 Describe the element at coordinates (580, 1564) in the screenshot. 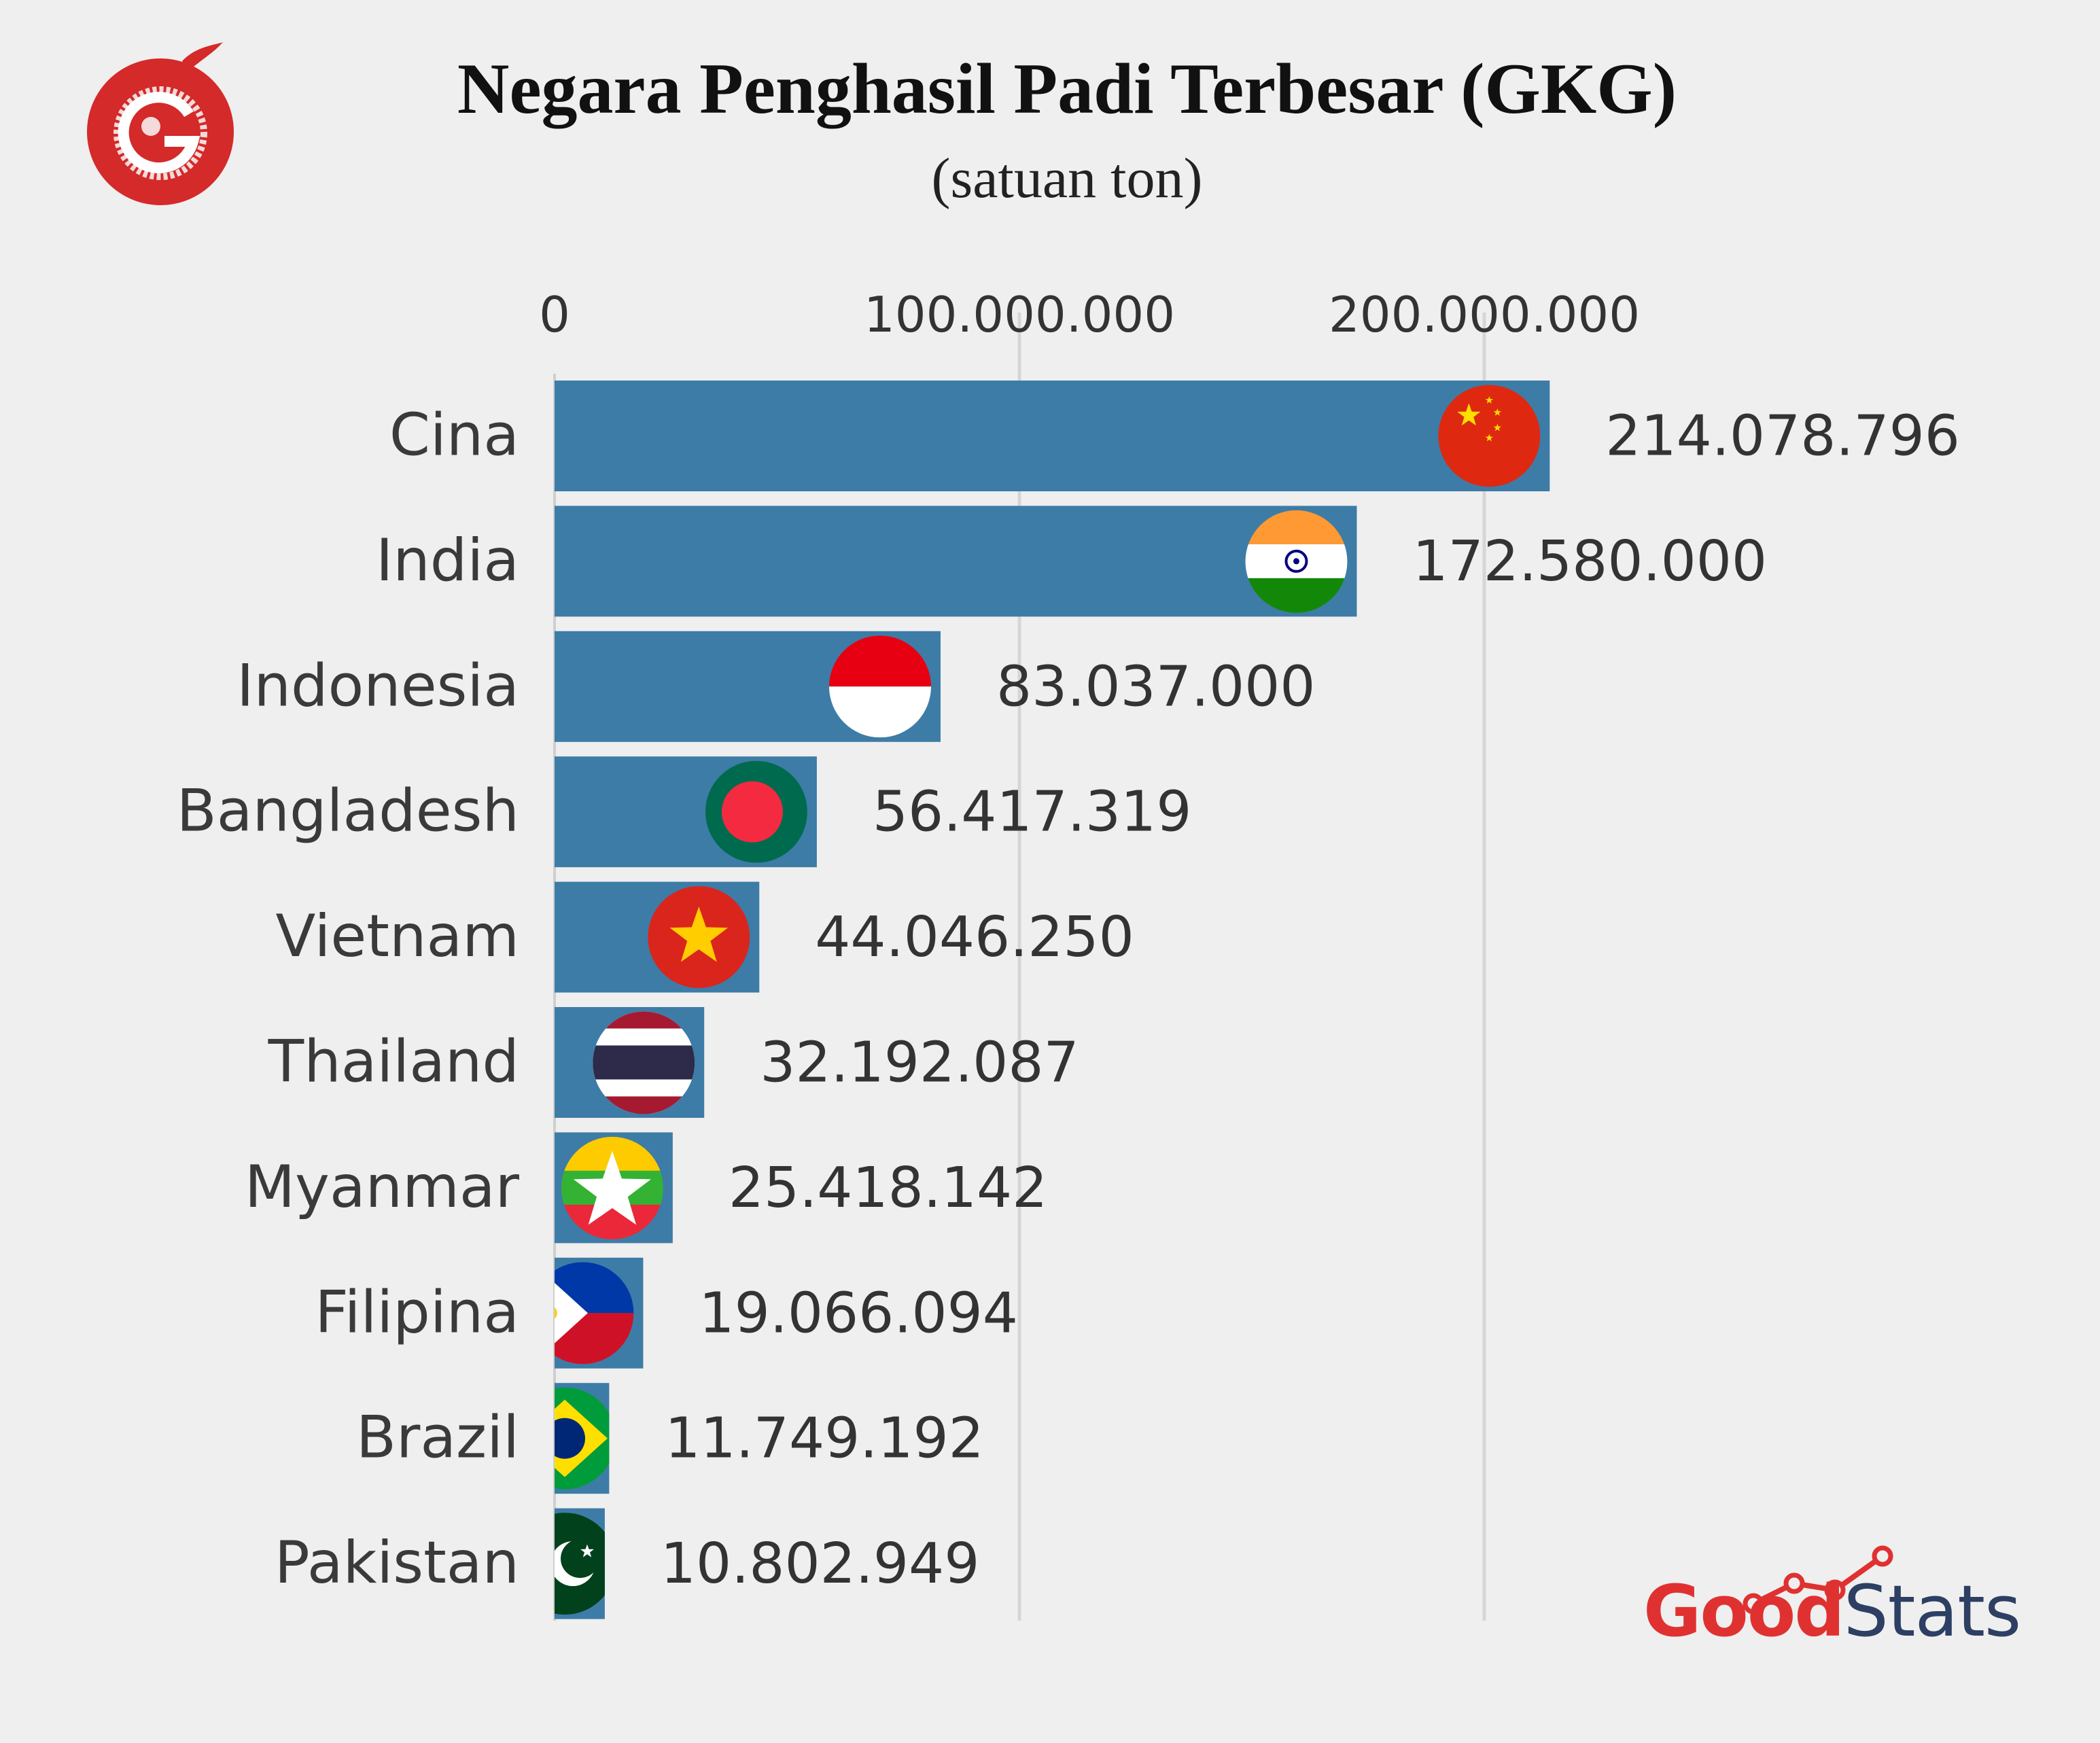

I see `pakistan-flag-icon` at that location.